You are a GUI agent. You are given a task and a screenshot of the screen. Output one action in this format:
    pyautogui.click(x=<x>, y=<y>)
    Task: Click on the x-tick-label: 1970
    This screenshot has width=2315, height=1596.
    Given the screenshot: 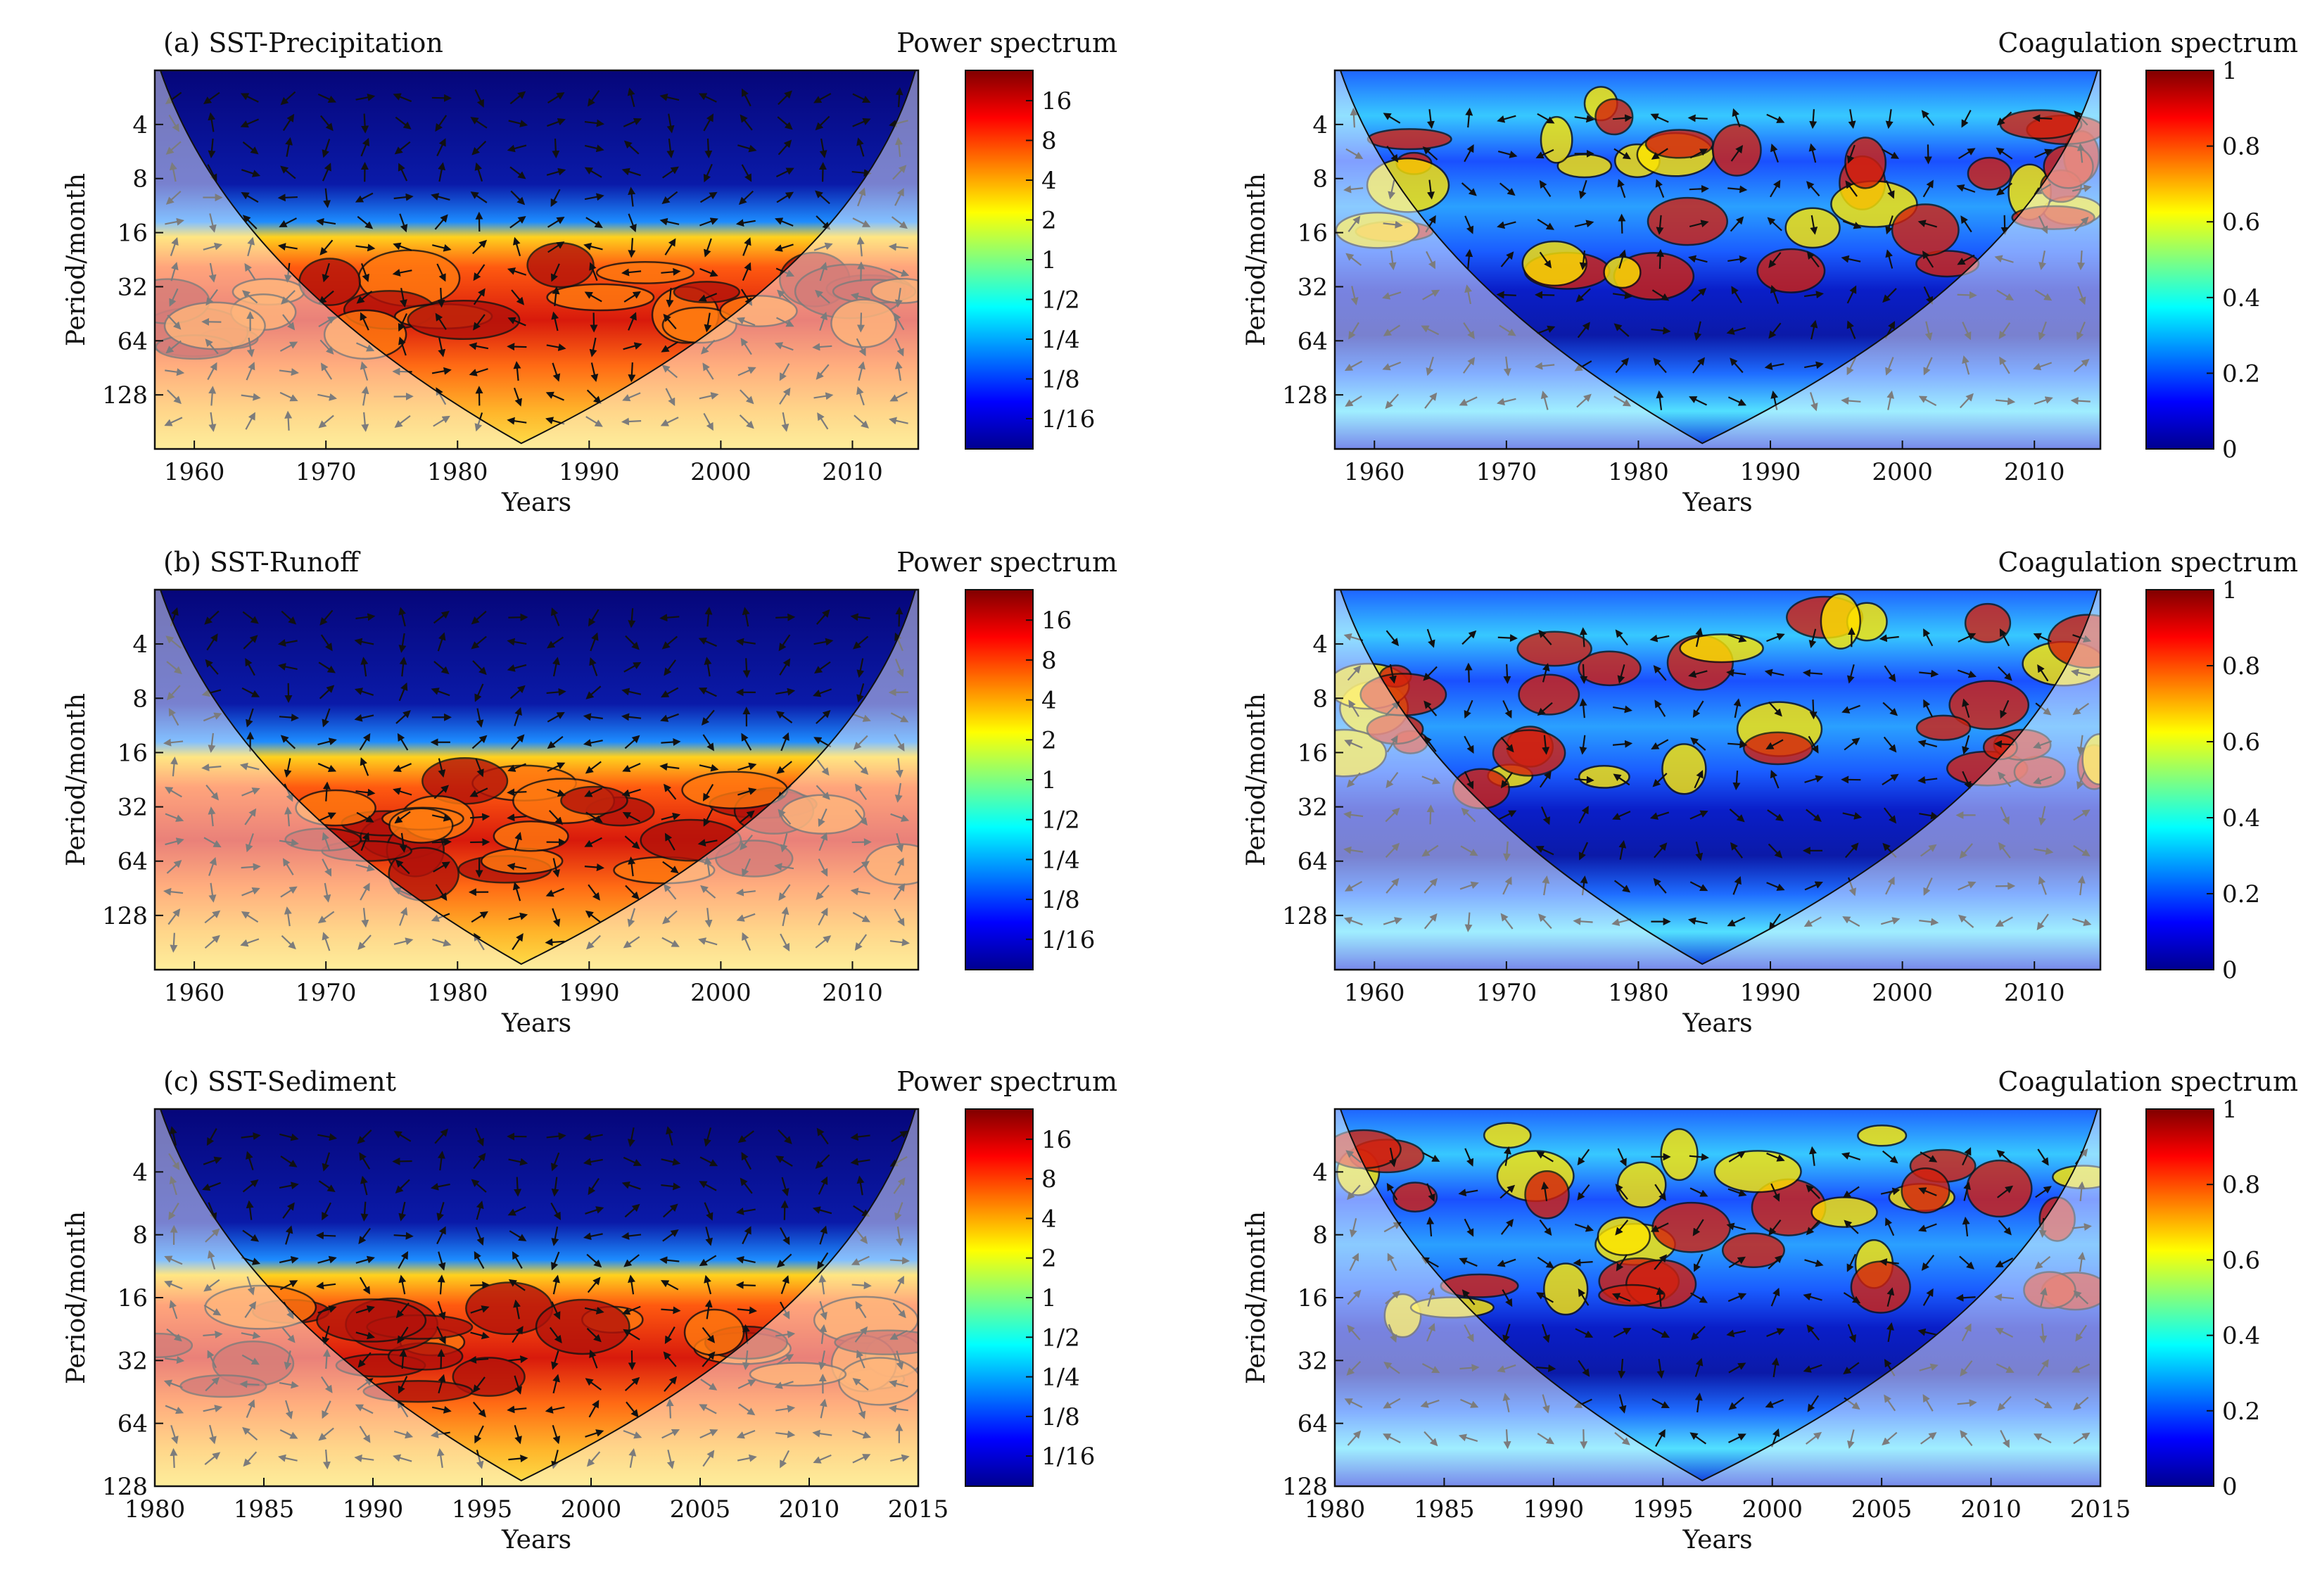 What is the action you would take?
    pyautogui.click(x=1506, y=472)
    